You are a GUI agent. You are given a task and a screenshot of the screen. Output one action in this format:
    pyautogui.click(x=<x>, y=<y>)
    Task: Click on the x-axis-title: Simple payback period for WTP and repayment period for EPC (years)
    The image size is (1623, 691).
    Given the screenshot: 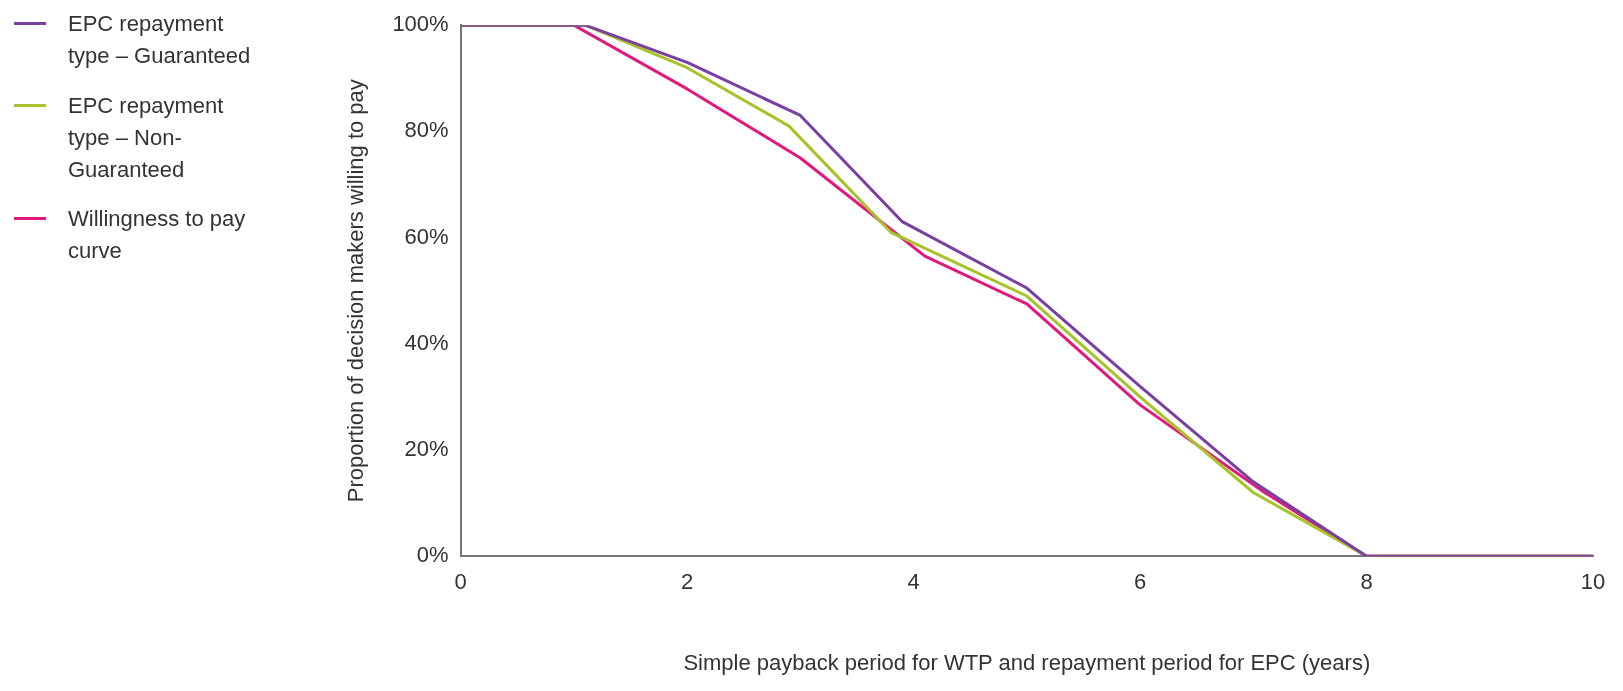 What is the action you would take?
    pyautogui.click(x=1027, y=662)
    